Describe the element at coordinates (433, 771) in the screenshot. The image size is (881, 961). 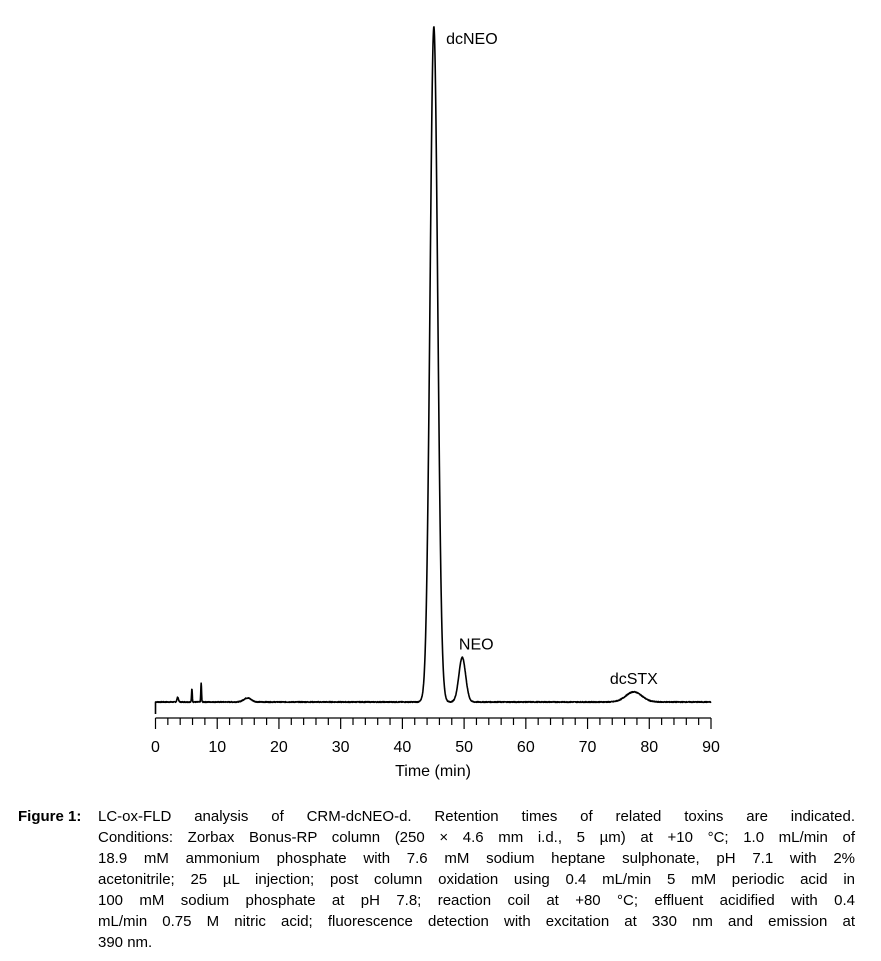
I see `x-axis-label: Time (min)` at that location.